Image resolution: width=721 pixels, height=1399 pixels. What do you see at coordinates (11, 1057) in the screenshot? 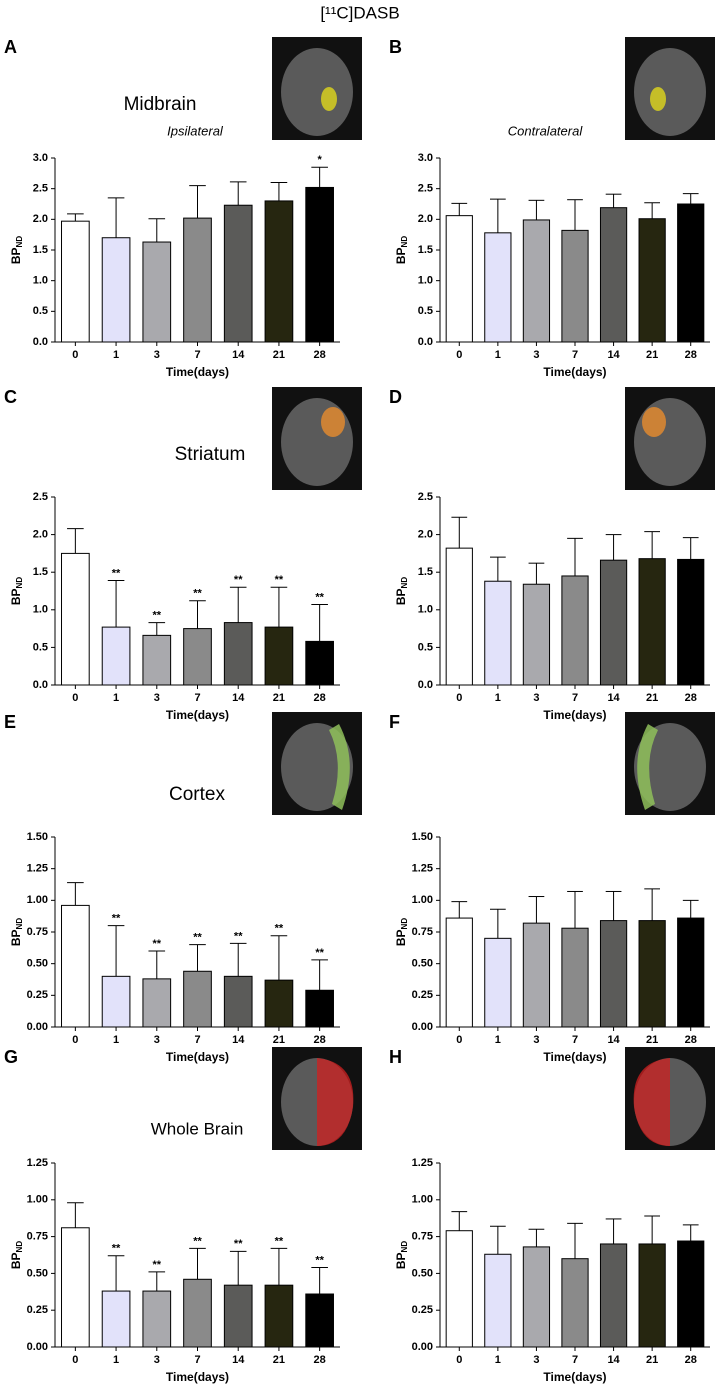
I see `panel-letter: G` at bounding box center [11, 1057].